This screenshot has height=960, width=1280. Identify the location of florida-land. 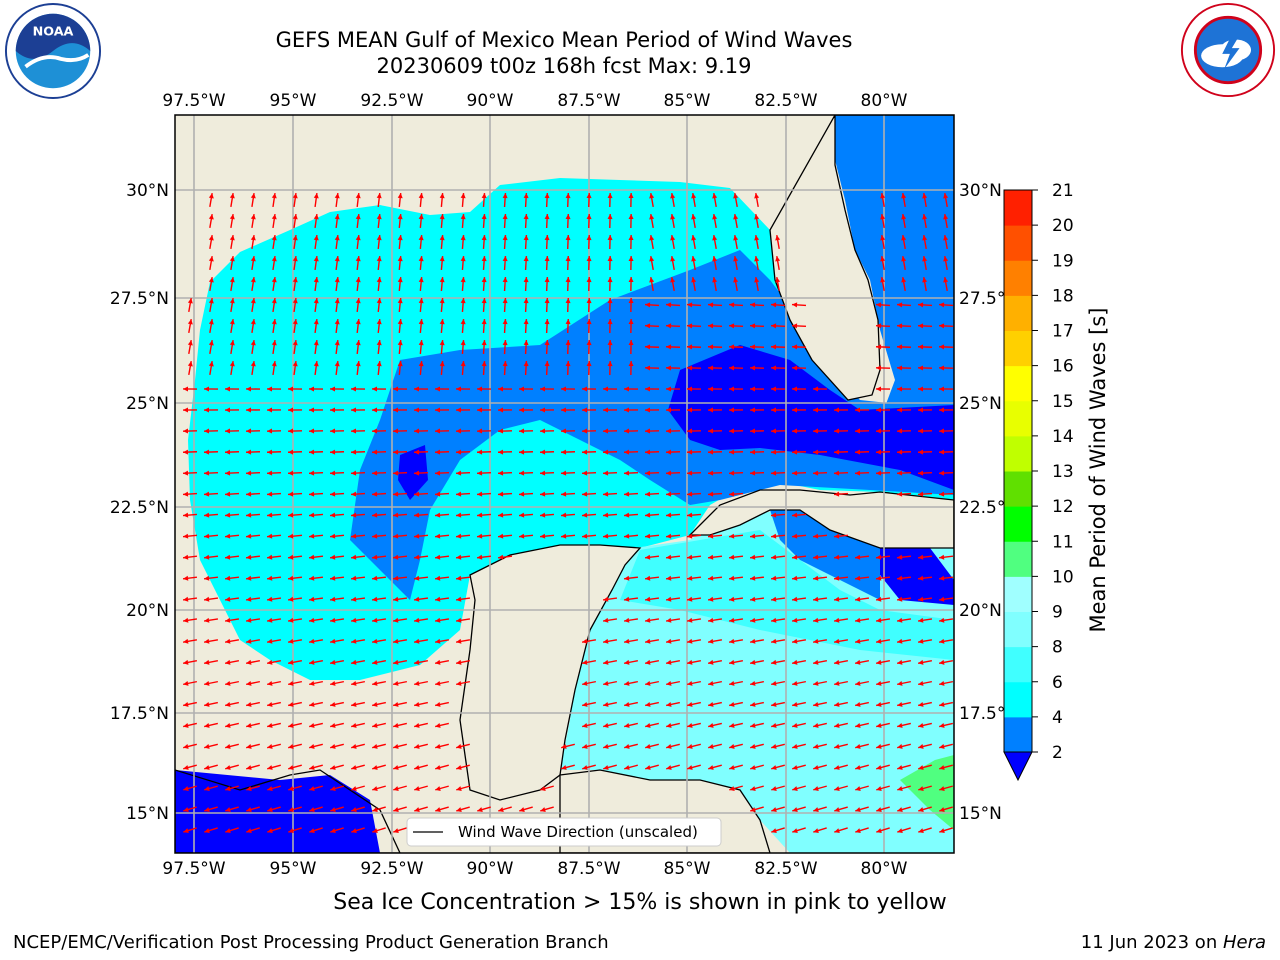
(861, 258).